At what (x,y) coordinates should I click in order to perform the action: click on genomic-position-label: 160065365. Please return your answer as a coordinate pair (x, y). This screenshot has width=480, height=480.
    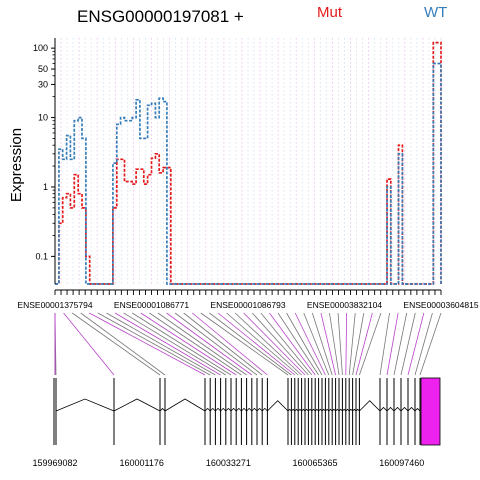
    Looking at the image, I should click on (315, 463).